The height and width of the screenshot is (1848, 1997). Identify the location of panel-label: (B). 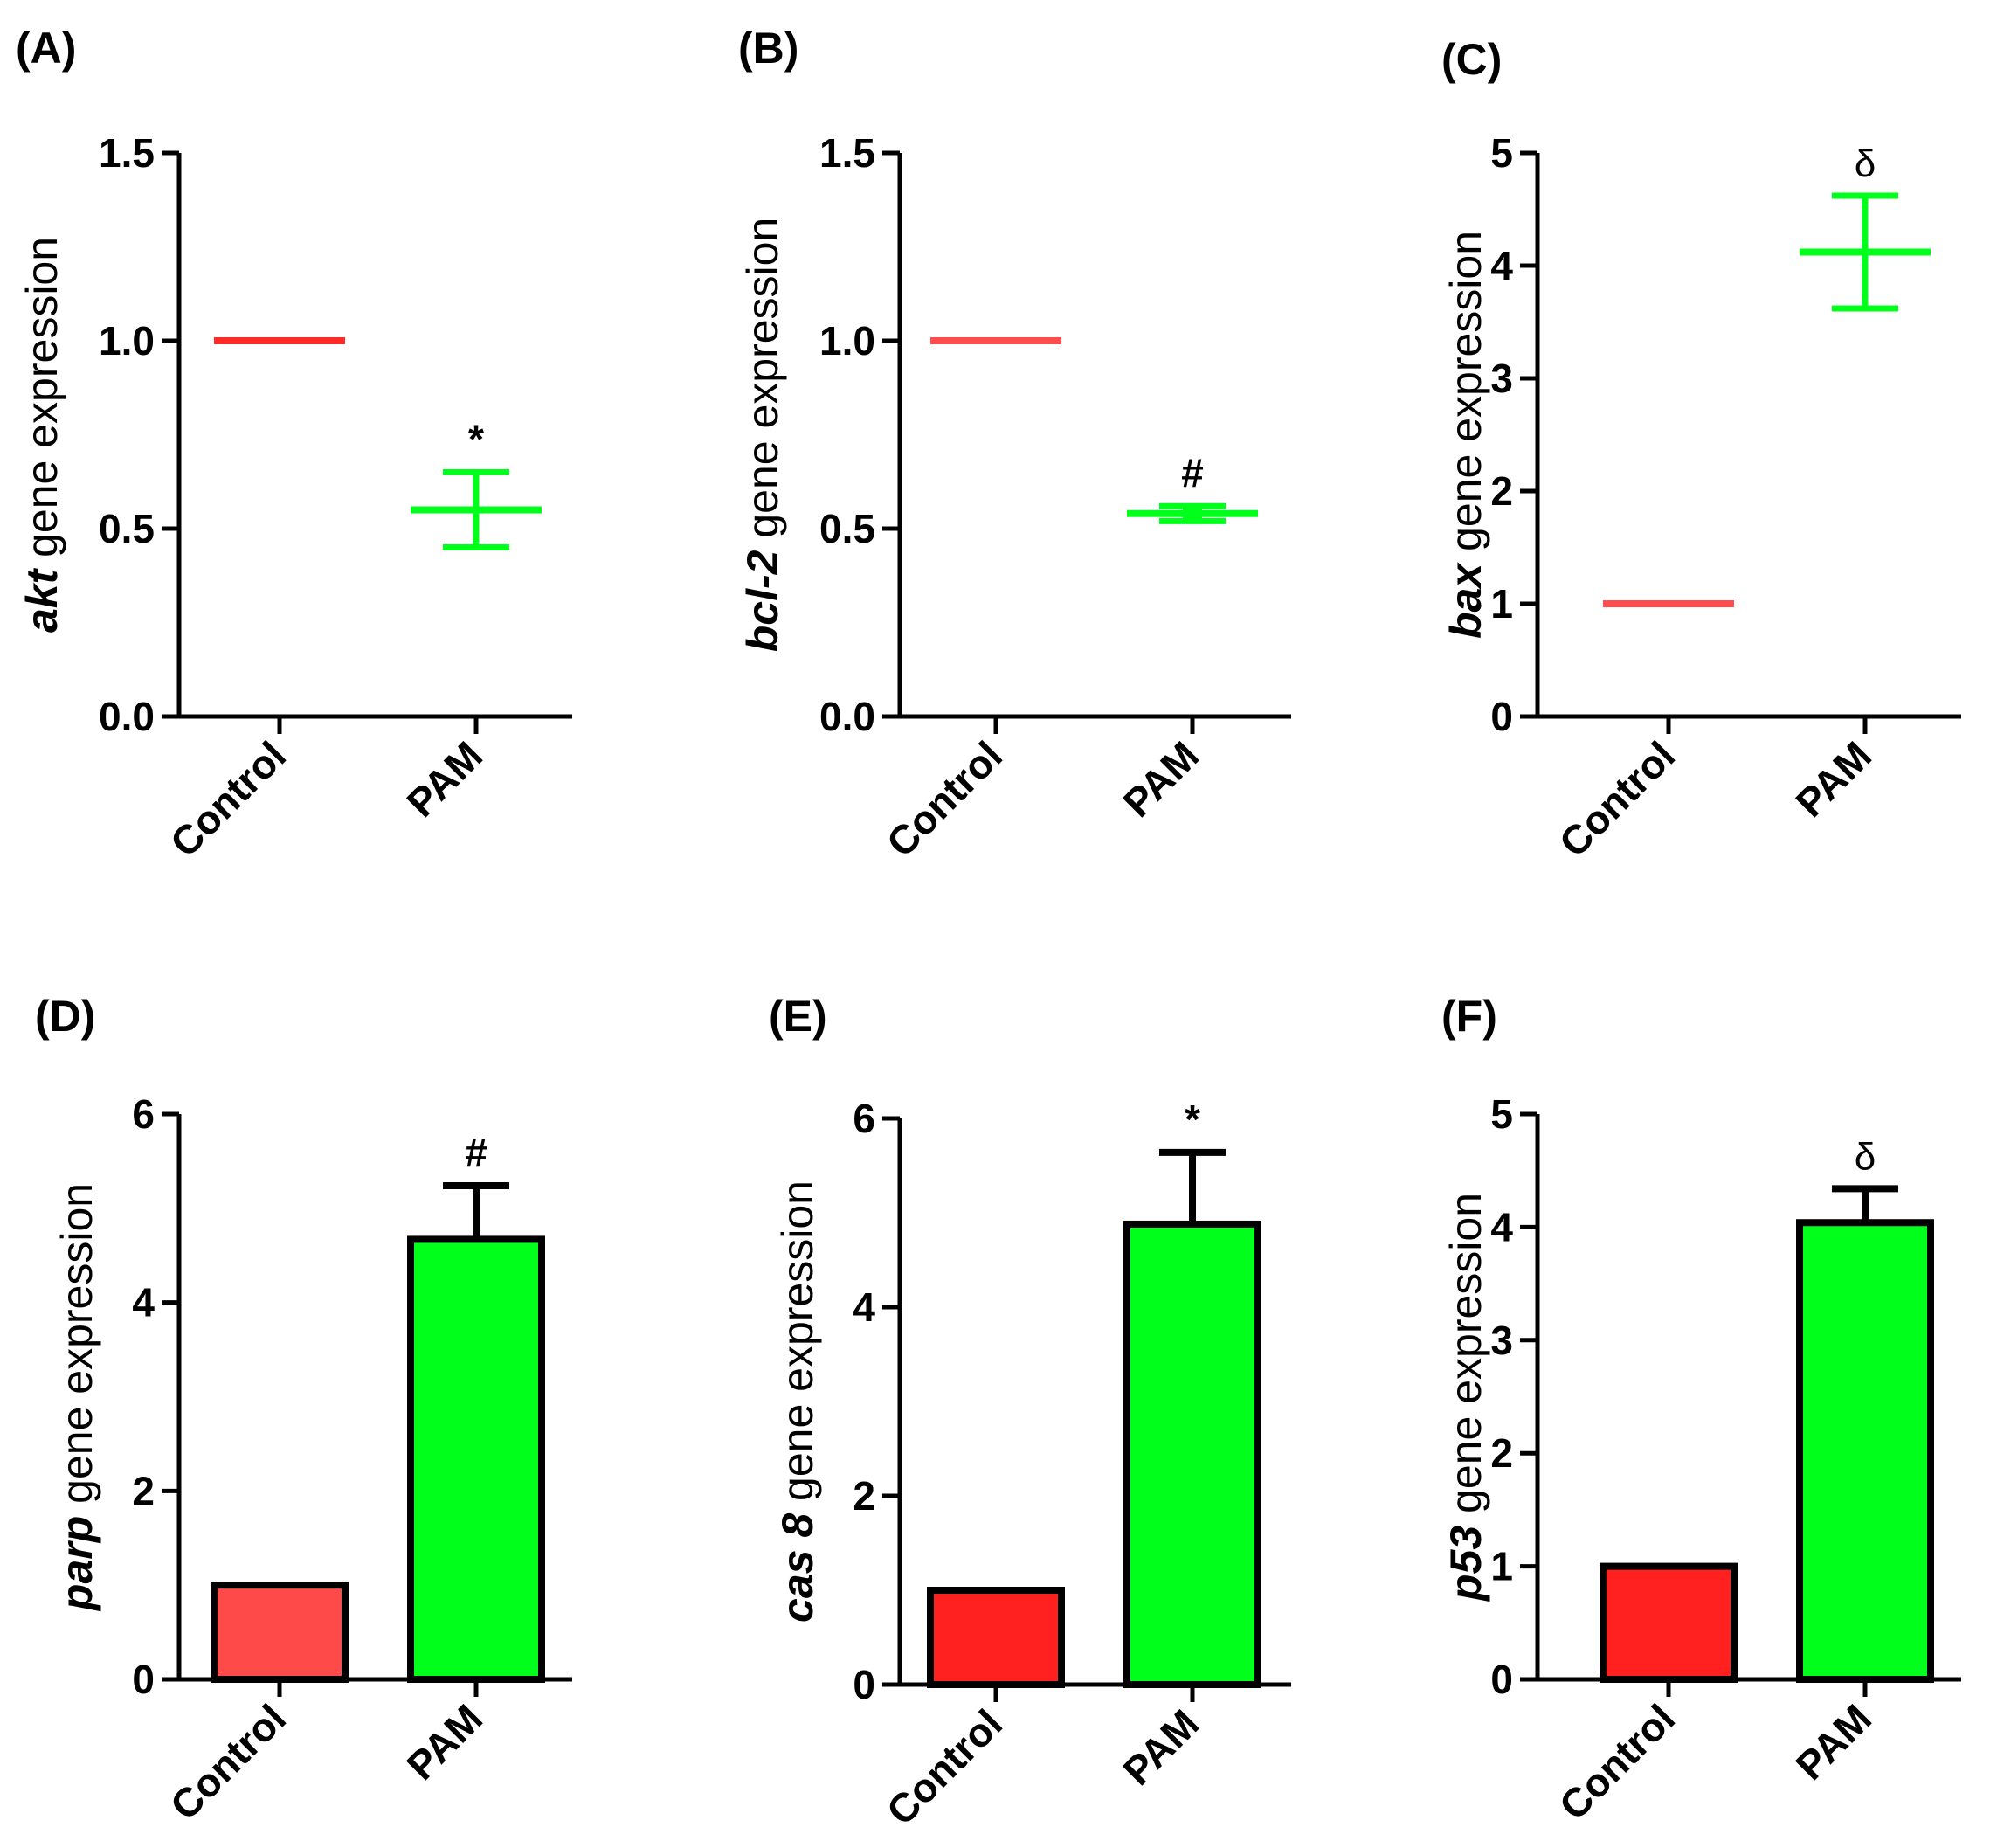
(768, 48).